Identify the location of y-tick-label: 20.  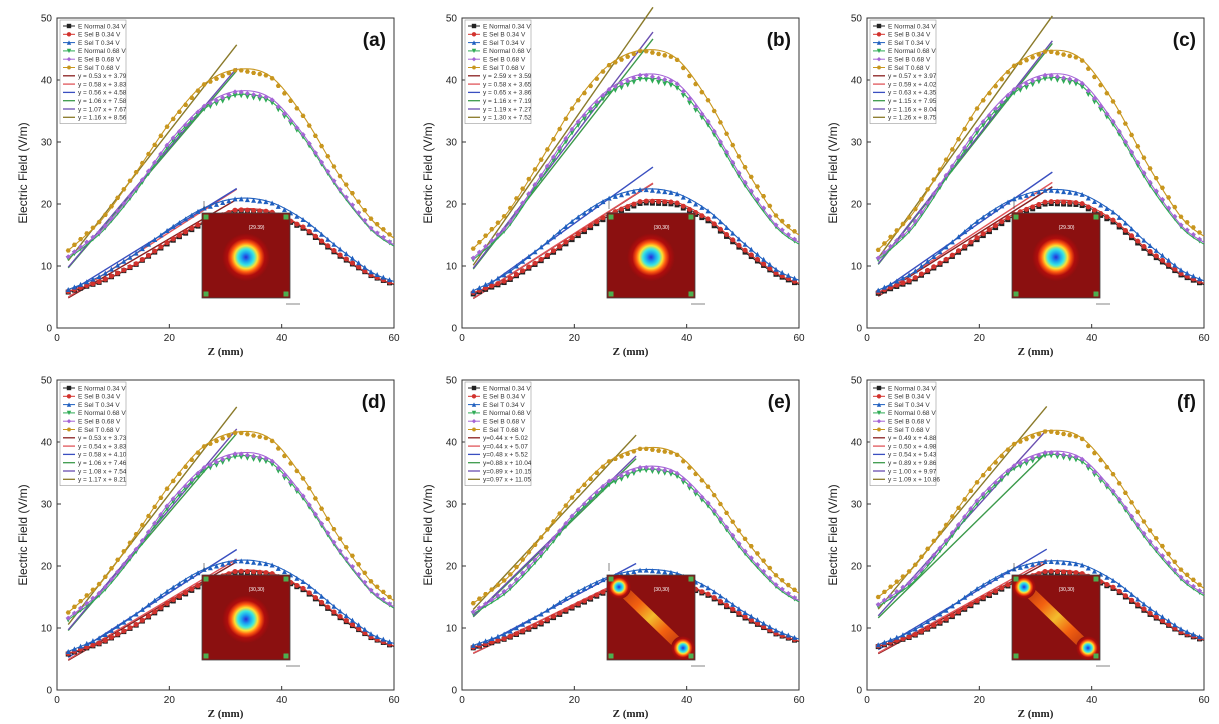
(452, 567).